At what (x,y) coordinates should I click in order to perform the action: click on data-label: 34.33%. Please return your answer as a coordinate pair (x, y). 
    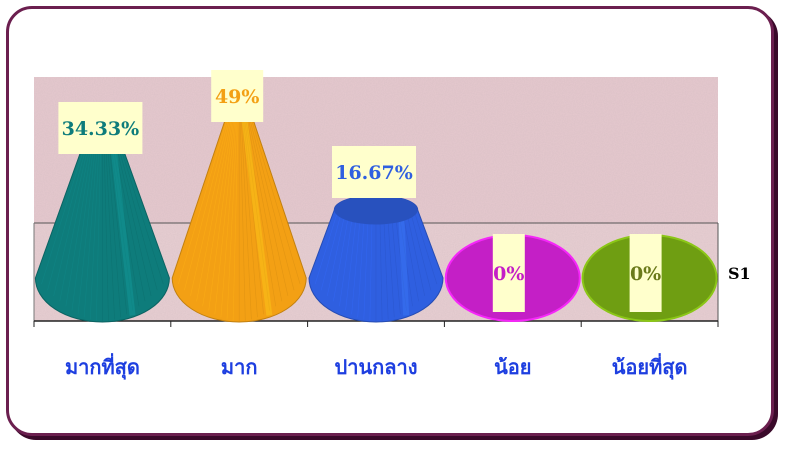
    Looking at the image, I should click on (101, 129).